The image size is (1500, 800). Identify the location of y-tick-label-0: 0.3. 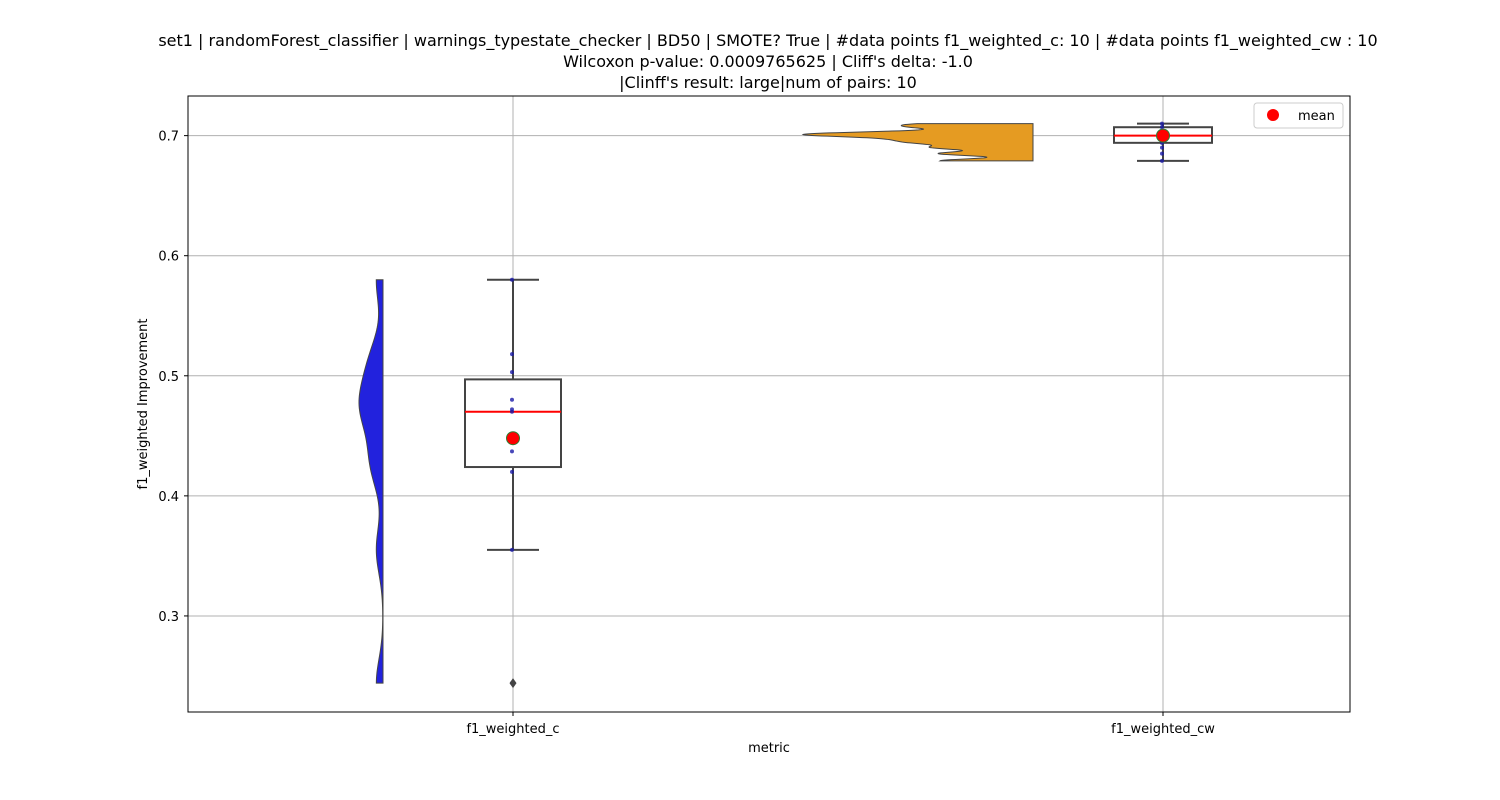
(168, 617).